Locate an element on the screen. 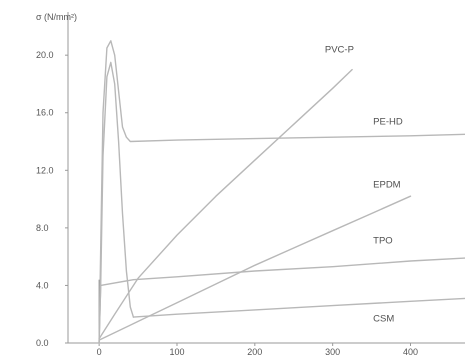  series-label-tpo: TPO is located at coordinates (383, 241).